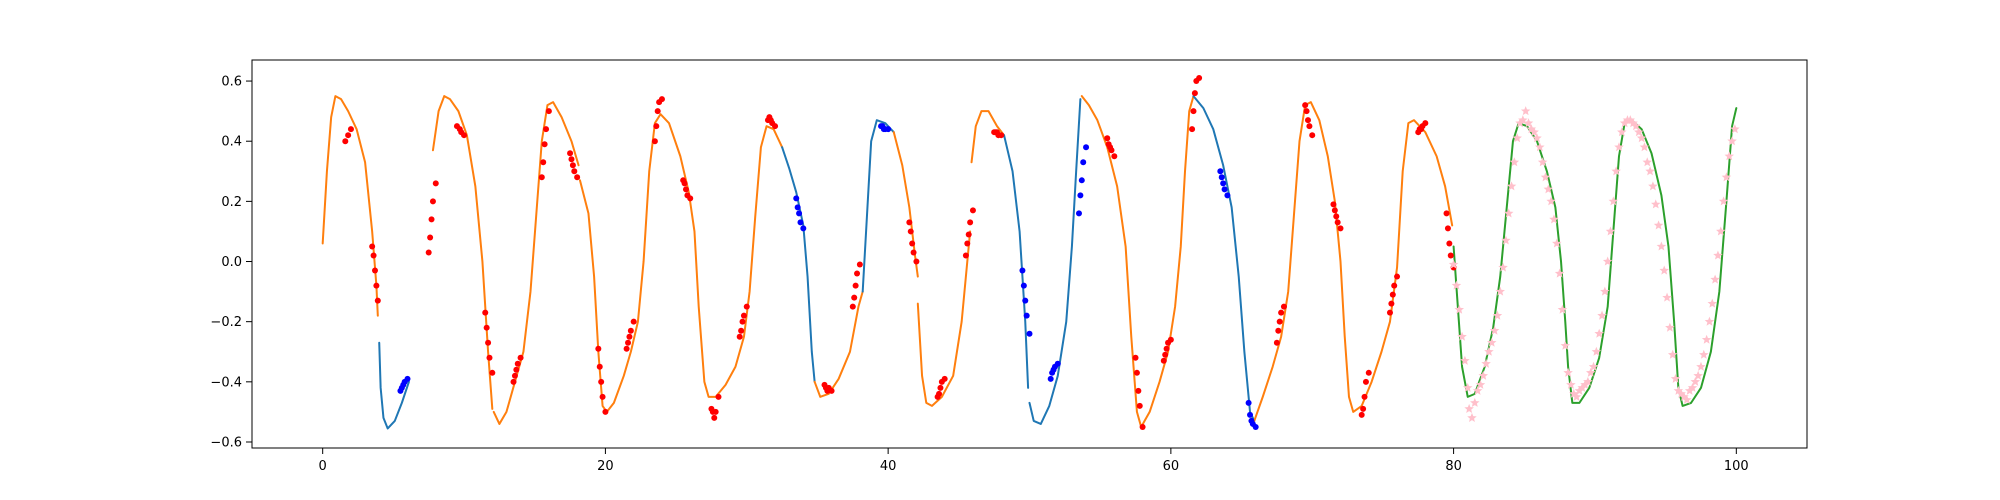  Describe the element at coordinates (1736, 466) in the screenshot. I see `x-tick-label: 100` at that location.